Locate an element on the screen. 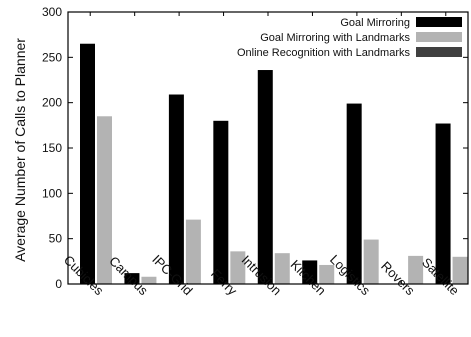  legend-label-1: Goal Mirroring is located at coordinates (375, 23).